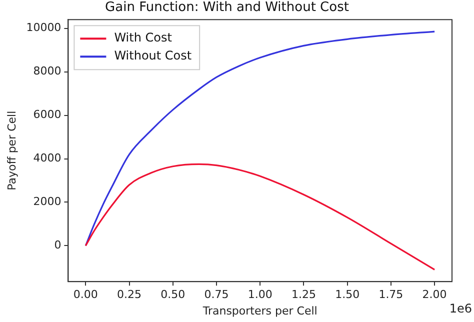  What do you see at coordinates (44, 27) in the screenshot?
I see `y-tick-label: 10000` at bounding box center [44, 27].